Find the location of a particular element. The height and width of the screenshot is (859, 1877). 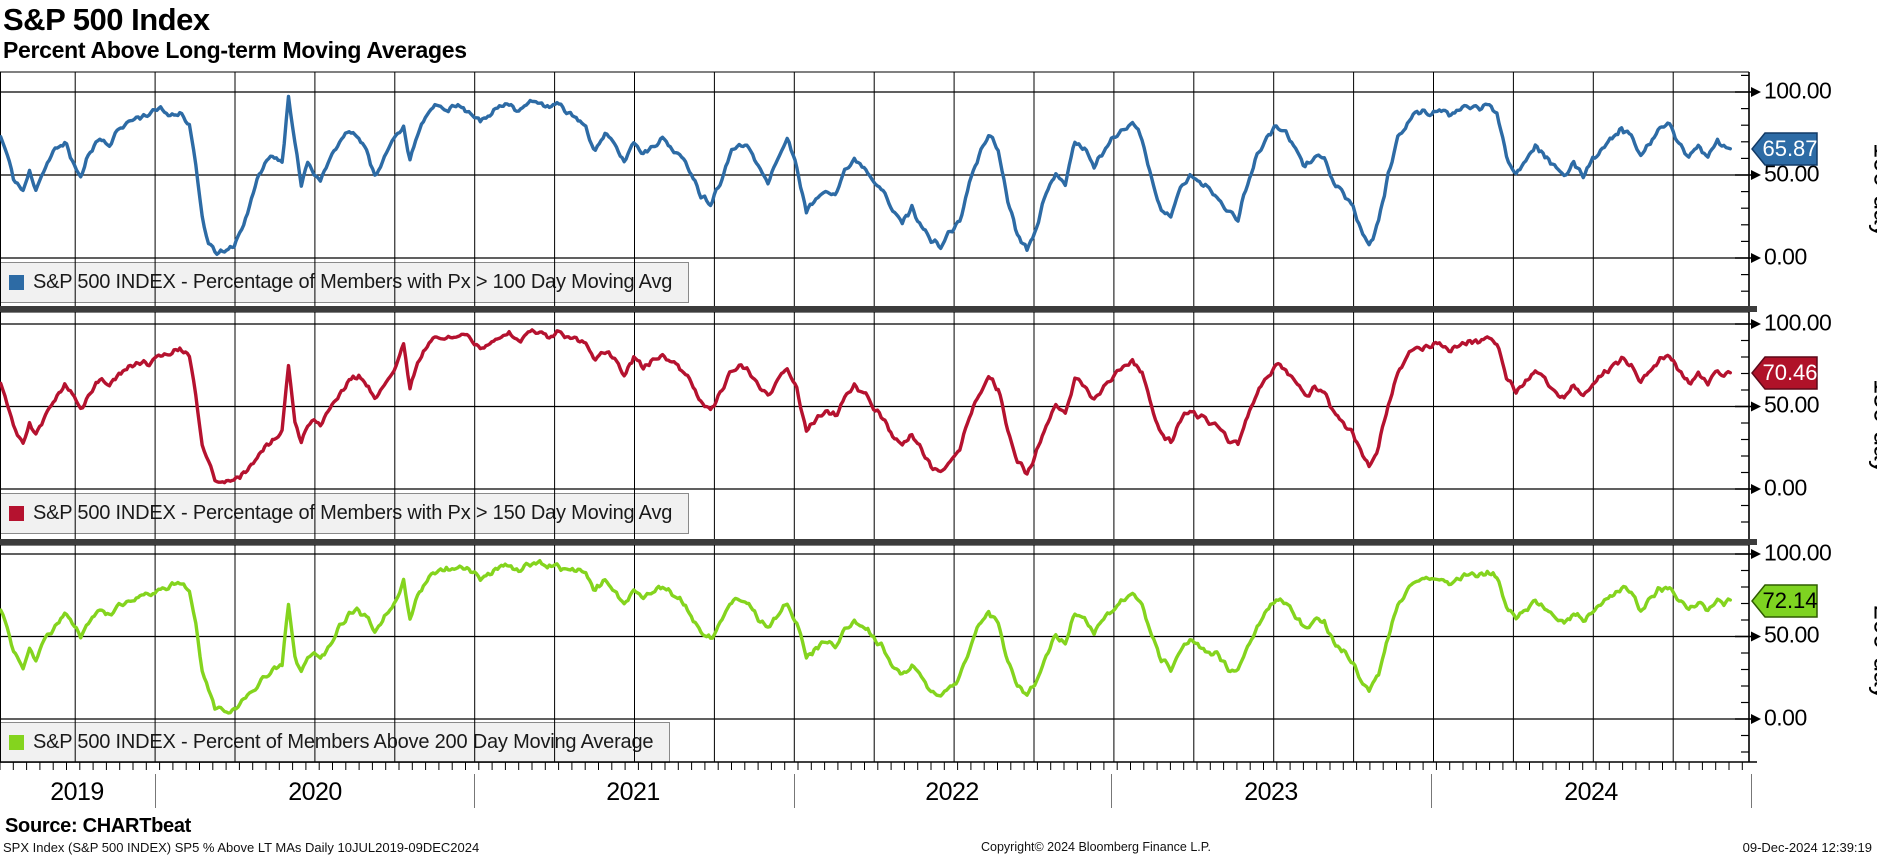

source-line: Source: CHARTbeat is located at coordinates (98, 826).